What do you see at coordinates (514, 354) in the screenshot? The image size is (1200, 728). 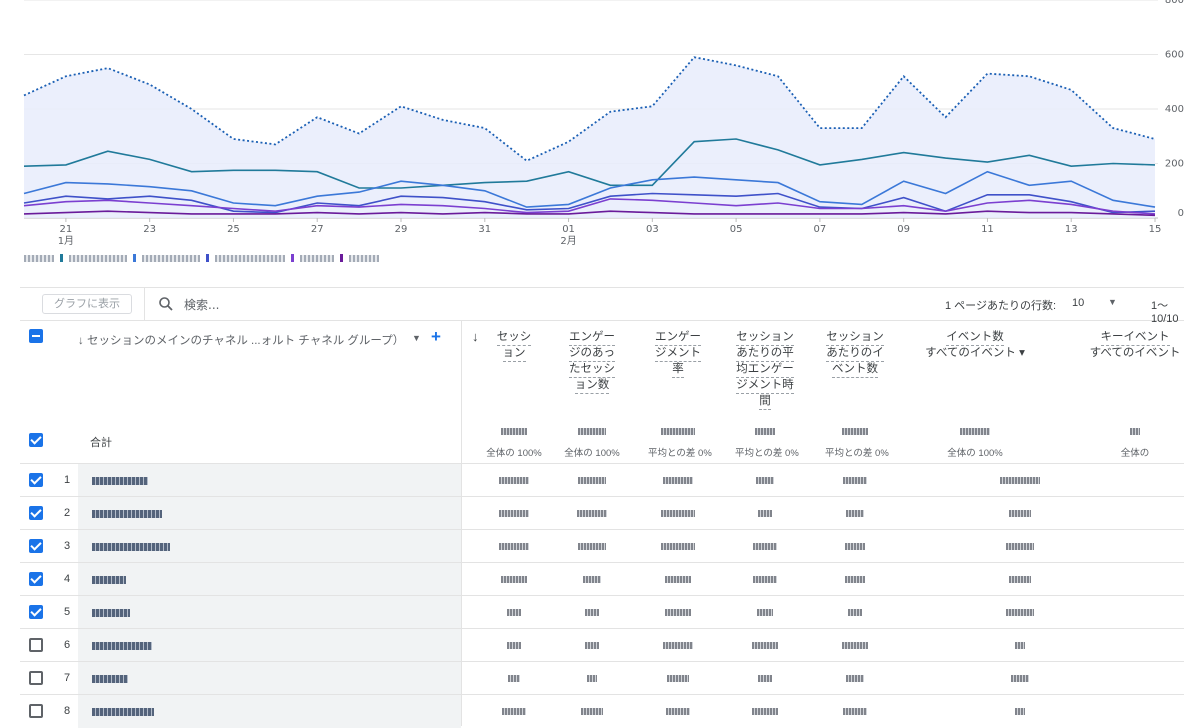 I see `metric-header-line: ョン` at bounding box center [514, 354].